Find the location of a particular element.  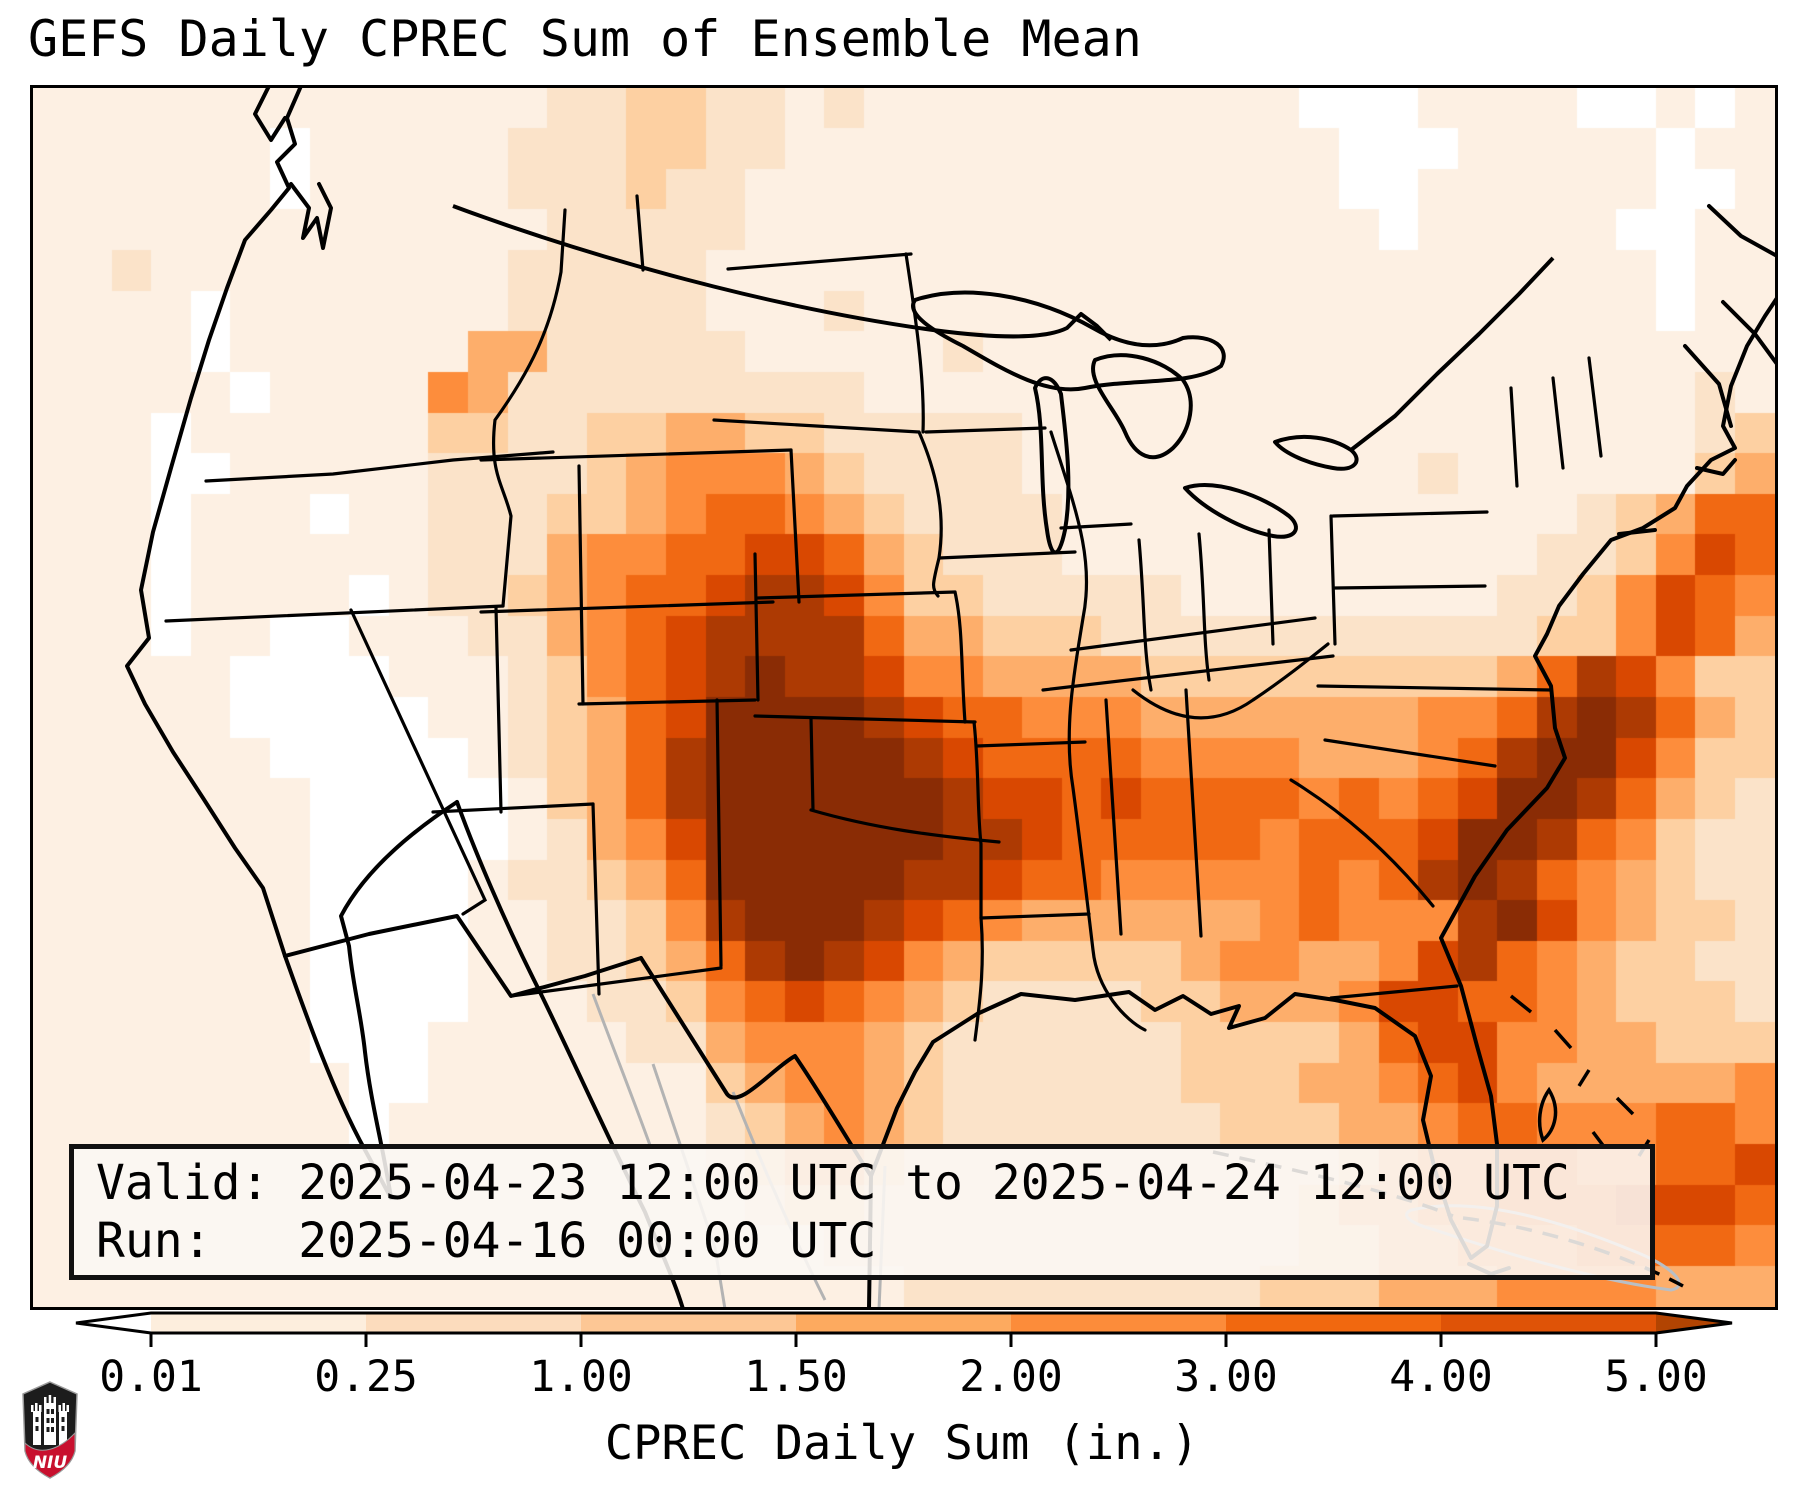

colorbar-tick-label: 0.25 is located at coordinates (366, 1377).